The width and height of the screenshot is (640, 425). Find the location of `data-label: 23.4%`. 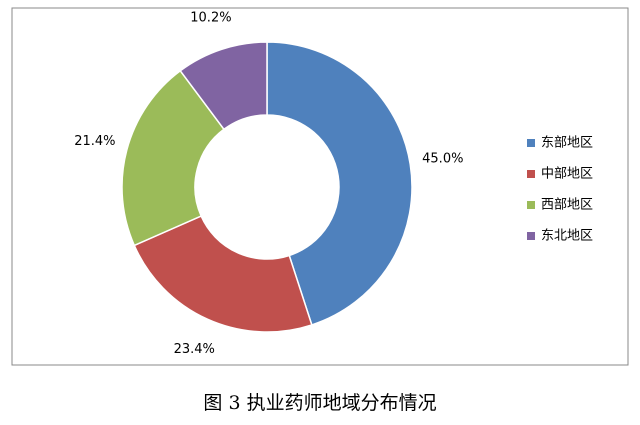

data-label: 23.4% is located at coordinates (194, 349).